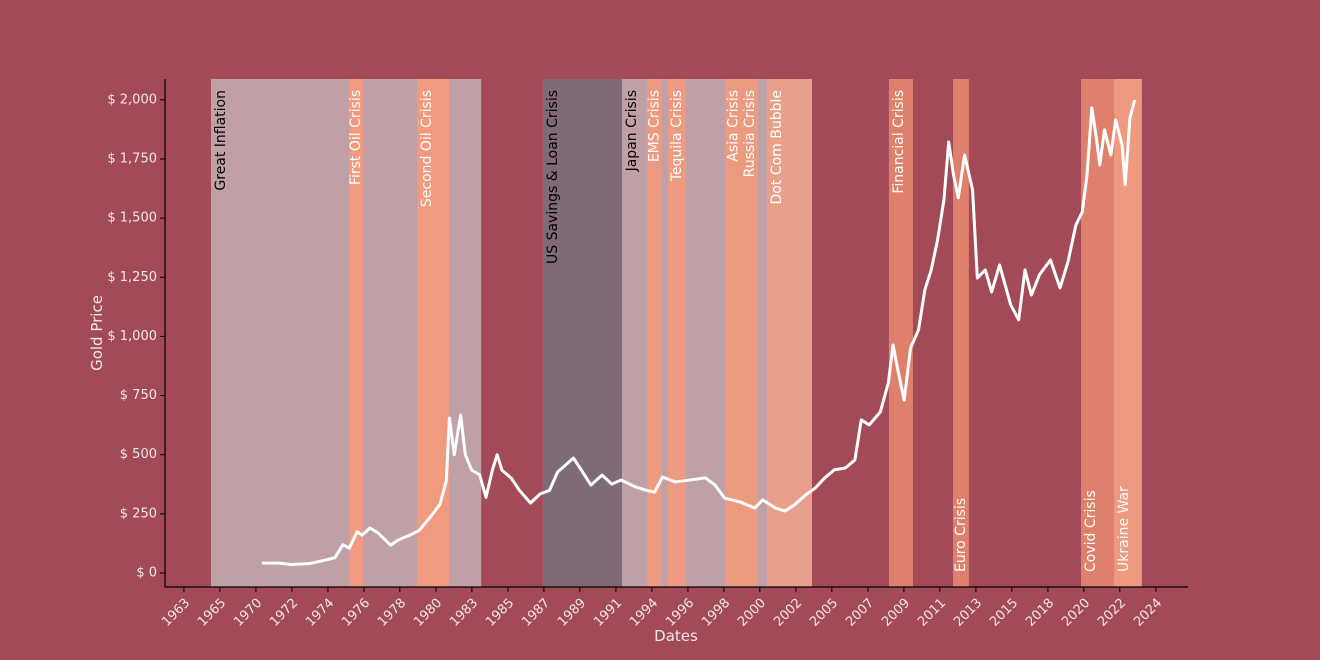 The width and height of the screenshot is (1320, 660). Describe the element at coordinates (676, 636) in the screenshot. I see `x-axis-label: Dates` at that location.